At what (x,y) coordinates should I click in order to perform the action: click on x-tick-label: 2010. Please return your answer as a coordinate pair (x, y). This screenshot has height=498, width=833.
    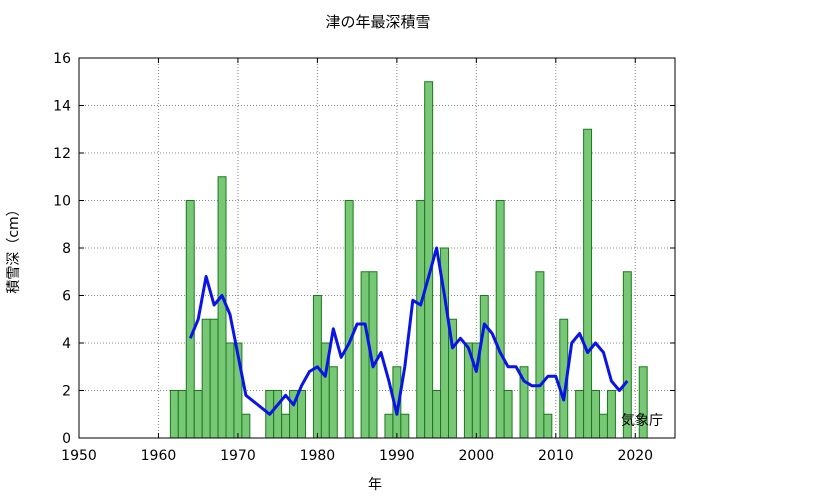
    Looking at the image, I should click on (556, 456).